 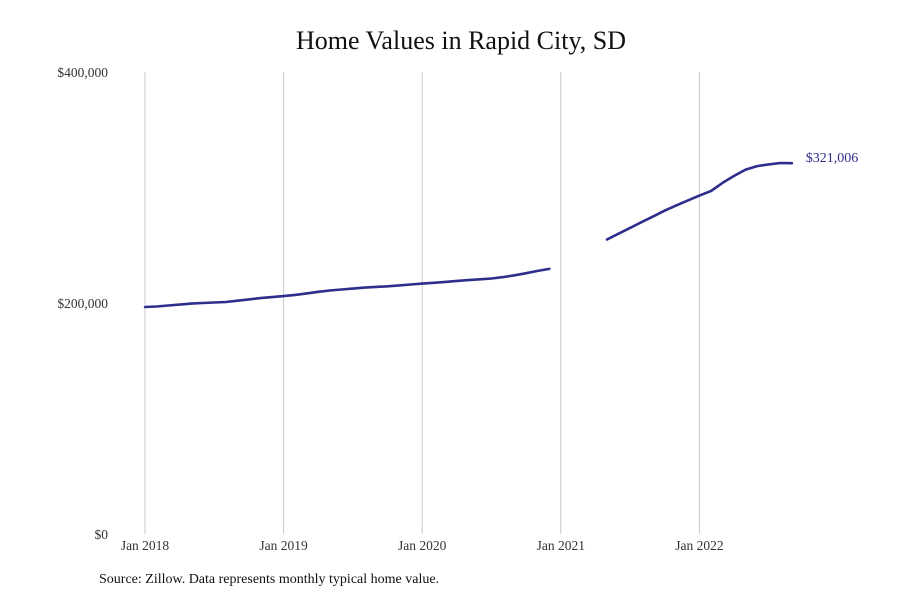 What do you see at coordinates (461, 40) in the screenshot?
I see `chart-title: Home Values in Rapid City, SD` at bounding box center [461, 40].